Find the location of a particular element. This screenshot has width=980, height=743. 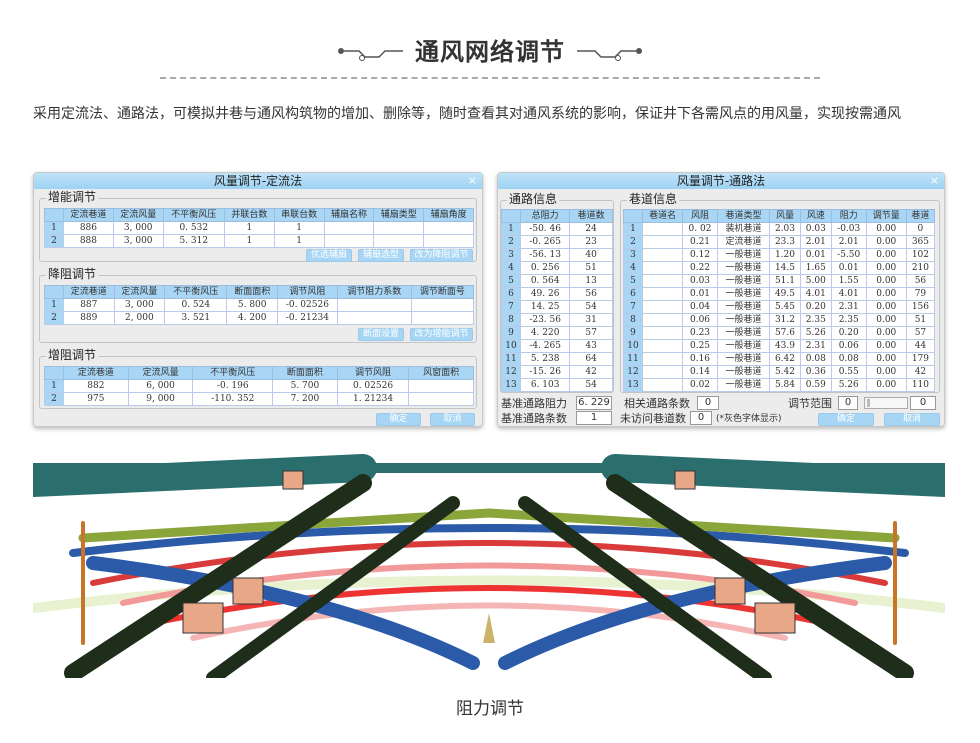

table-cell: 110 is located at coordinates (920, 385).